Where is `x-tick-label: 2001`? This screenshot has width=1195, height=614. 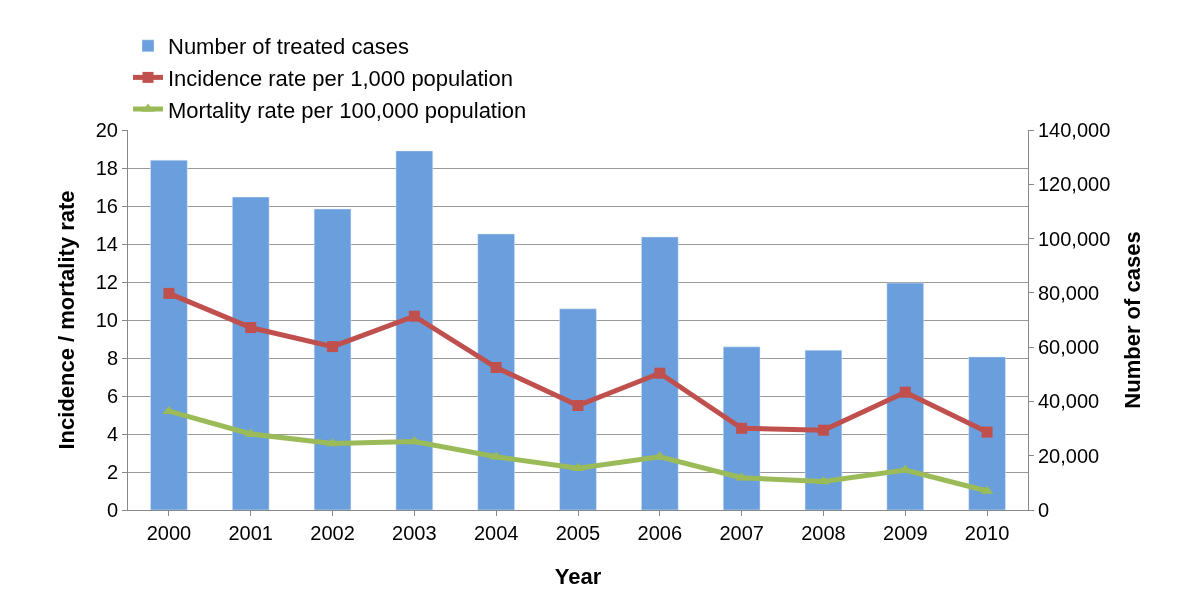
x-tick-label: 2001 is located at coordinates (250, 533).